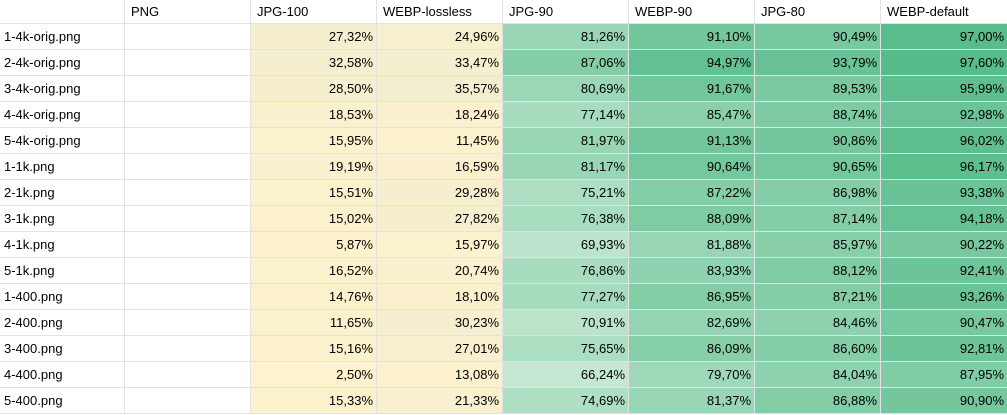  I want to click on data-cell-jpg-100: 15,51%, so click(314, 193).